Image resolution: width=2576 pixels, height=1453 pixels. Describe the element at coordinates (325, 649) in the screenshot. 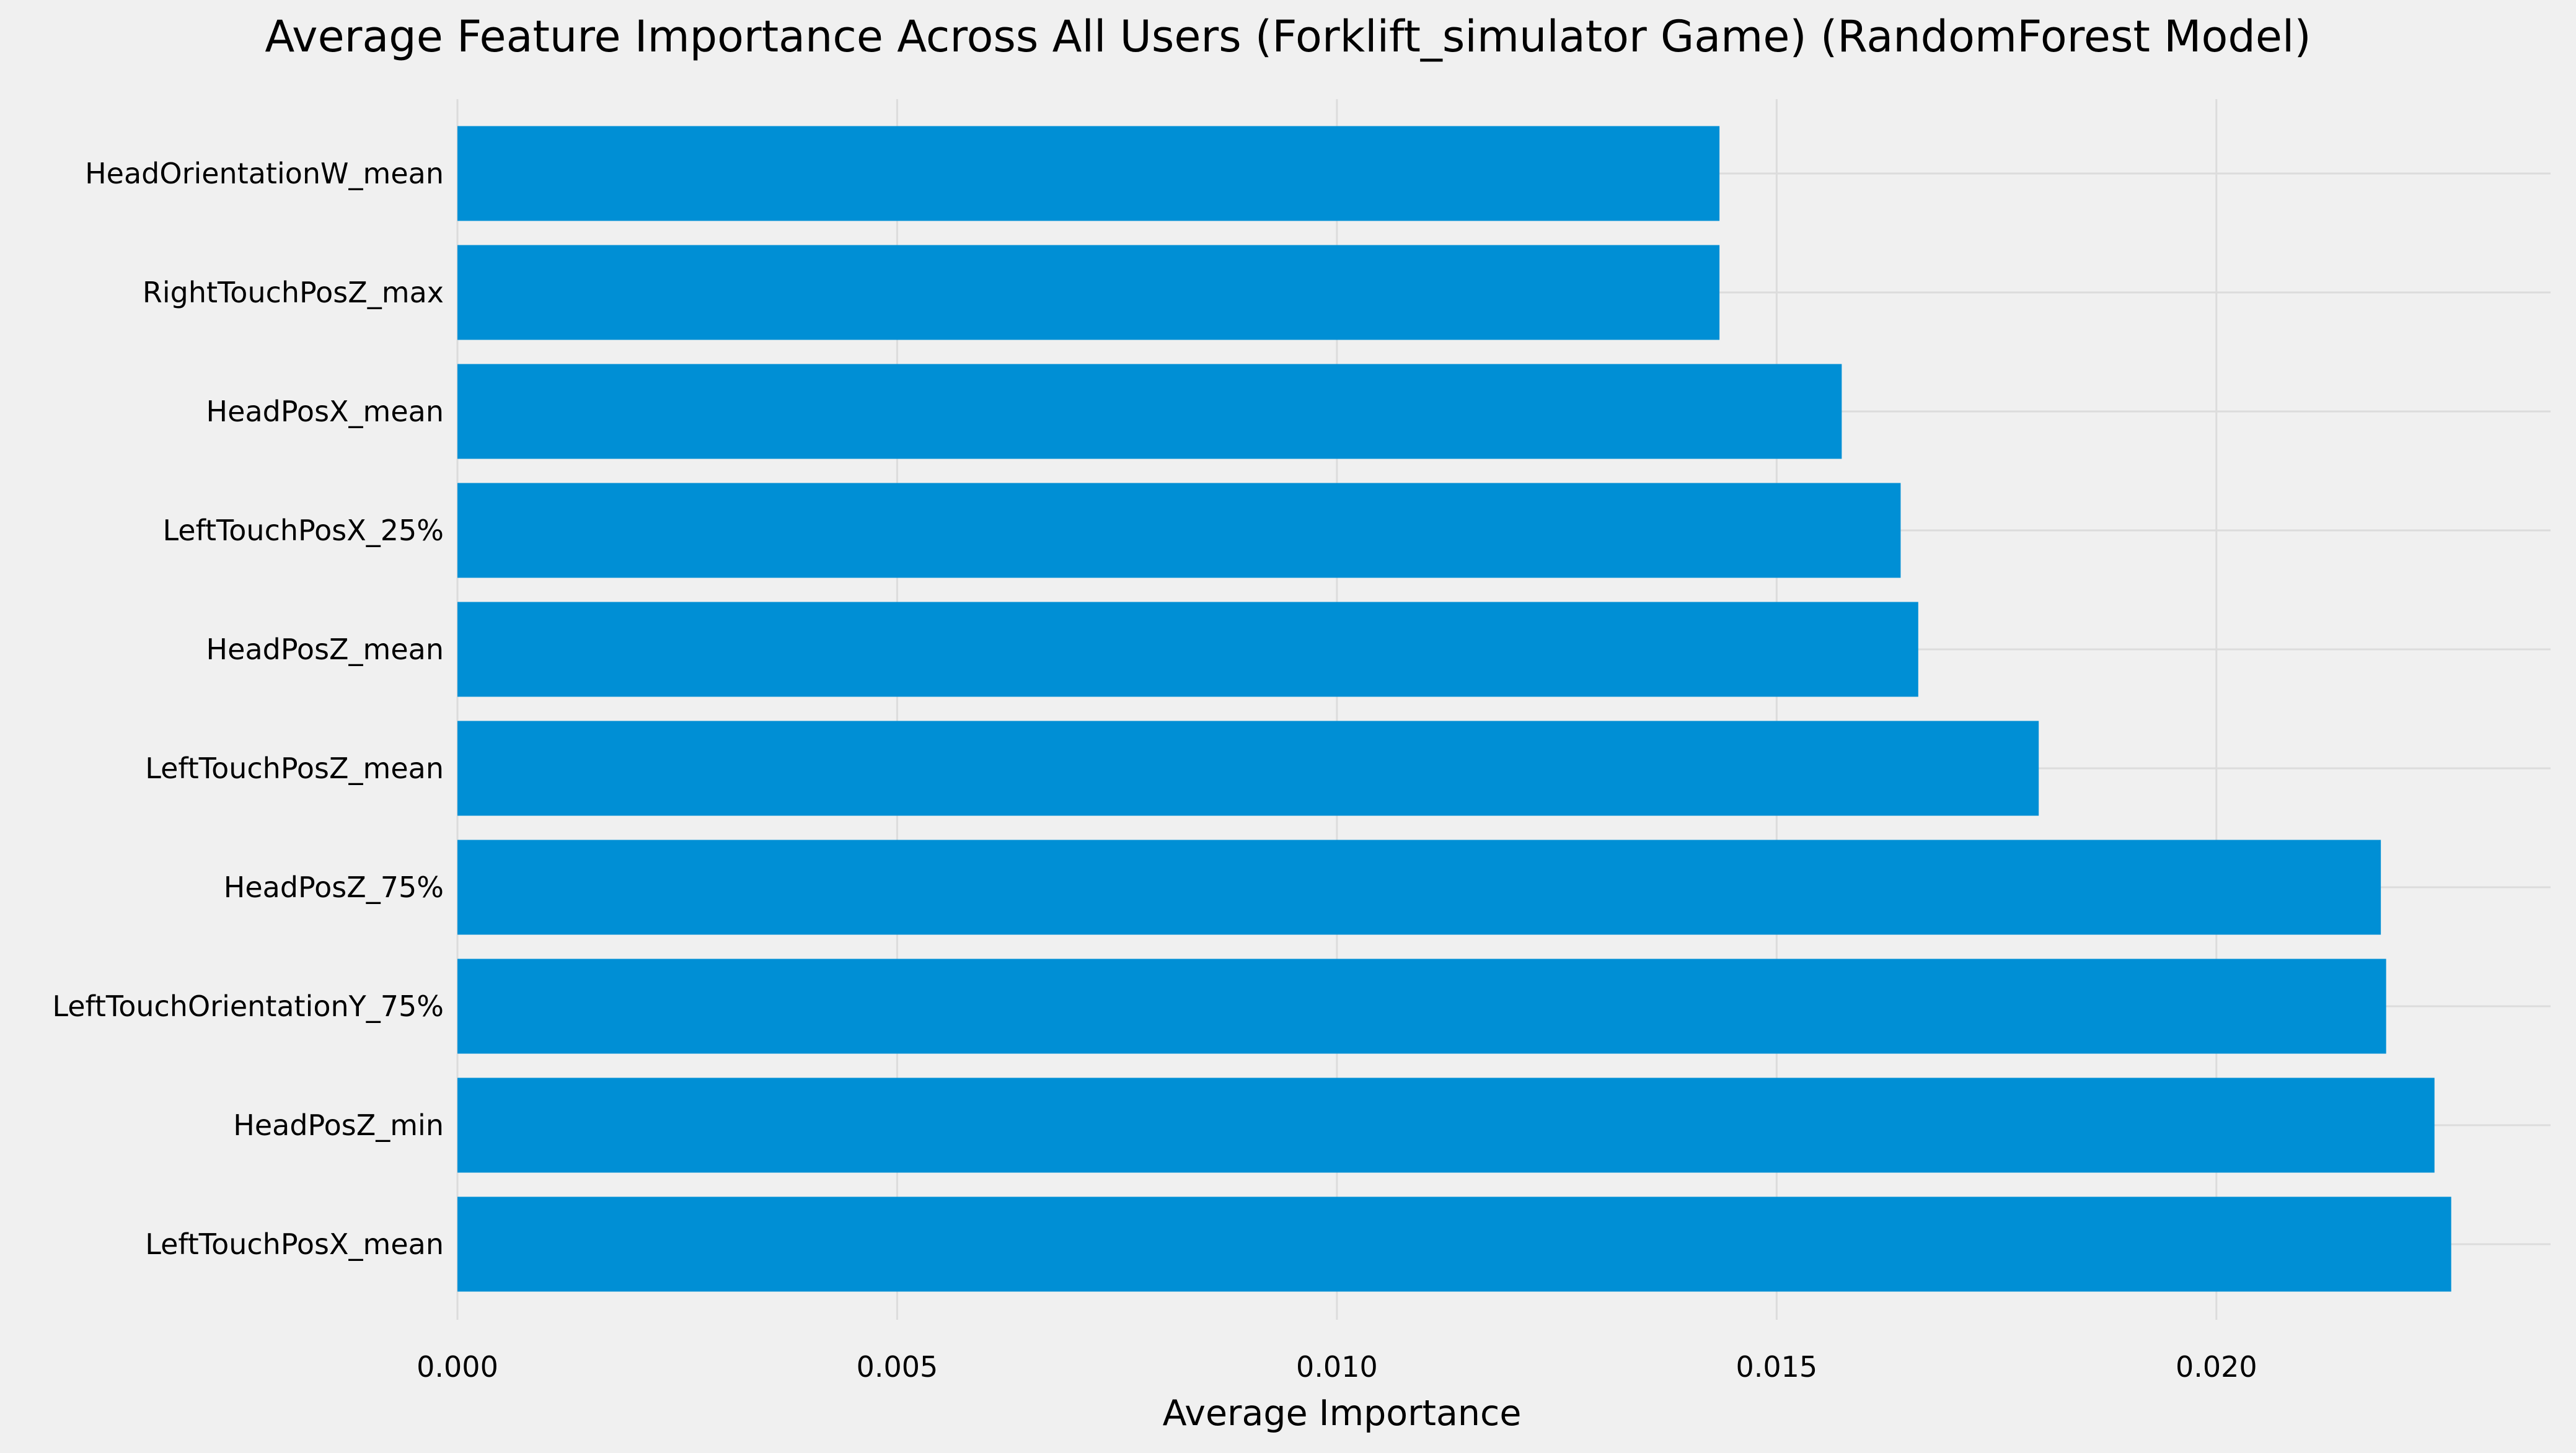

I see `y-tick-label: HeadPosZ_mean` at that location.